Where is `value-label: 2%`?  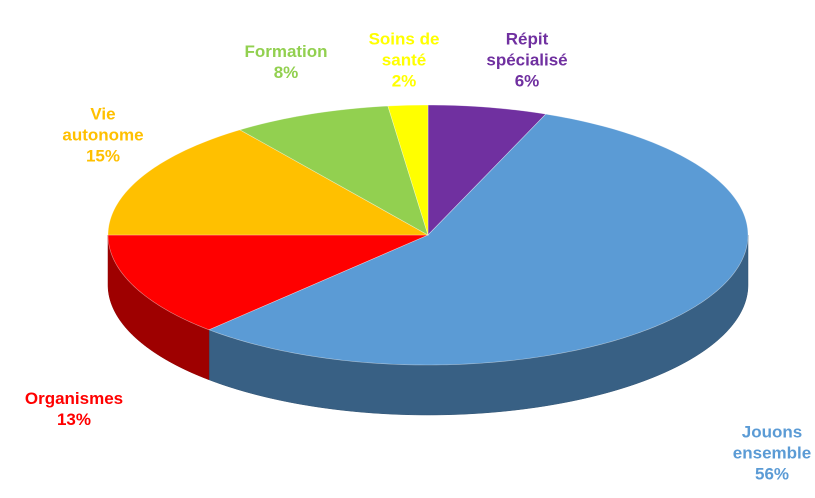 value-label: 2% is located at coordinates (404, 81).